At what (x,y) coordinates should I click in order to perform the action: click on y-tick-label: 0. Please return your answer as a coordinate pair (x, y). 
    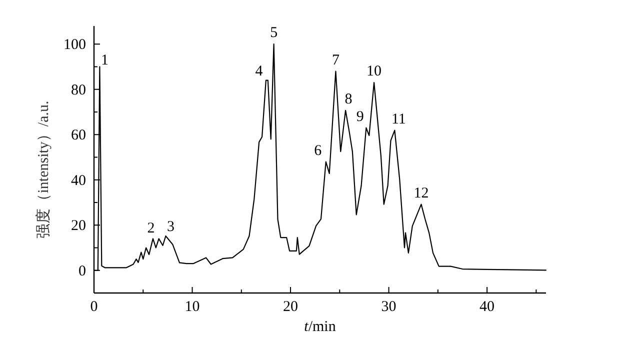
    Looking at the image, I should click on (82, 271).